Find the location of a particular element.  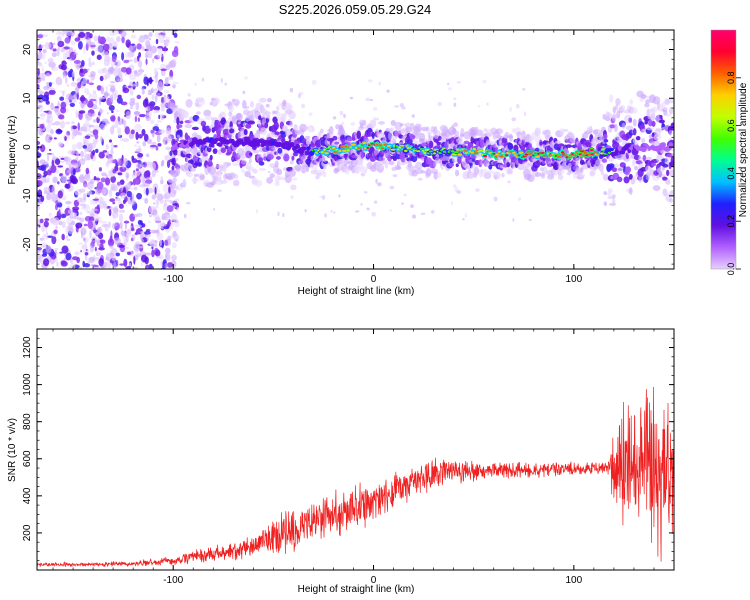

x-tick-label: -100 is located at coordinates (173, 279).